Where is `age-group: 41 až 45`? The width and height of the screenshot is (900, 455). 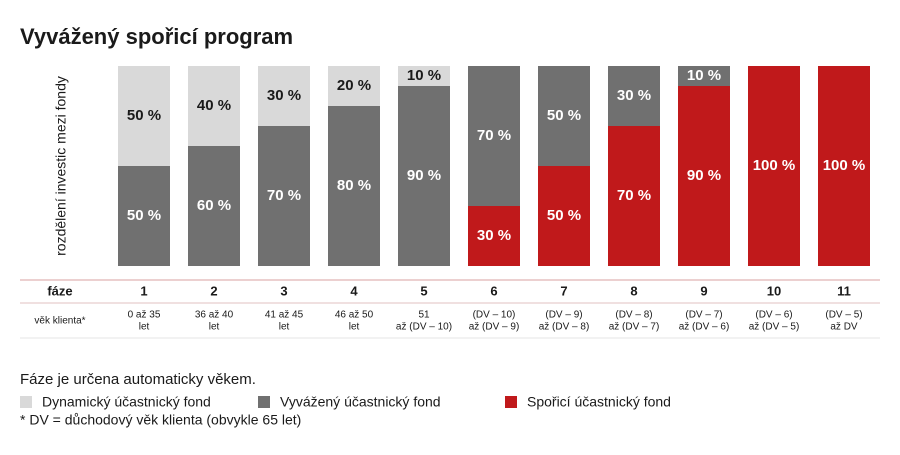
age-group: 41 až 45 is located at coordinates (284, 315).